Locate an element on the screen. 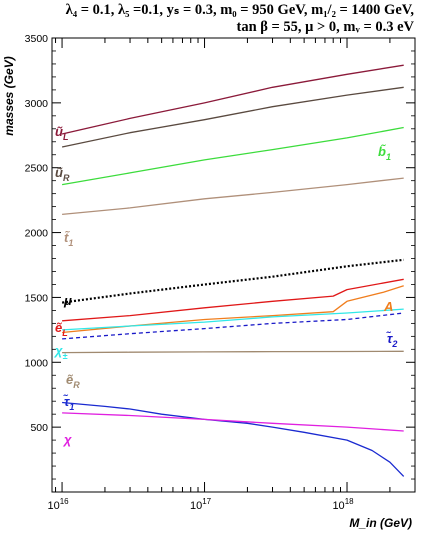 The image size is (422, 534). curve-label: A is located at coordinates (388, 306).